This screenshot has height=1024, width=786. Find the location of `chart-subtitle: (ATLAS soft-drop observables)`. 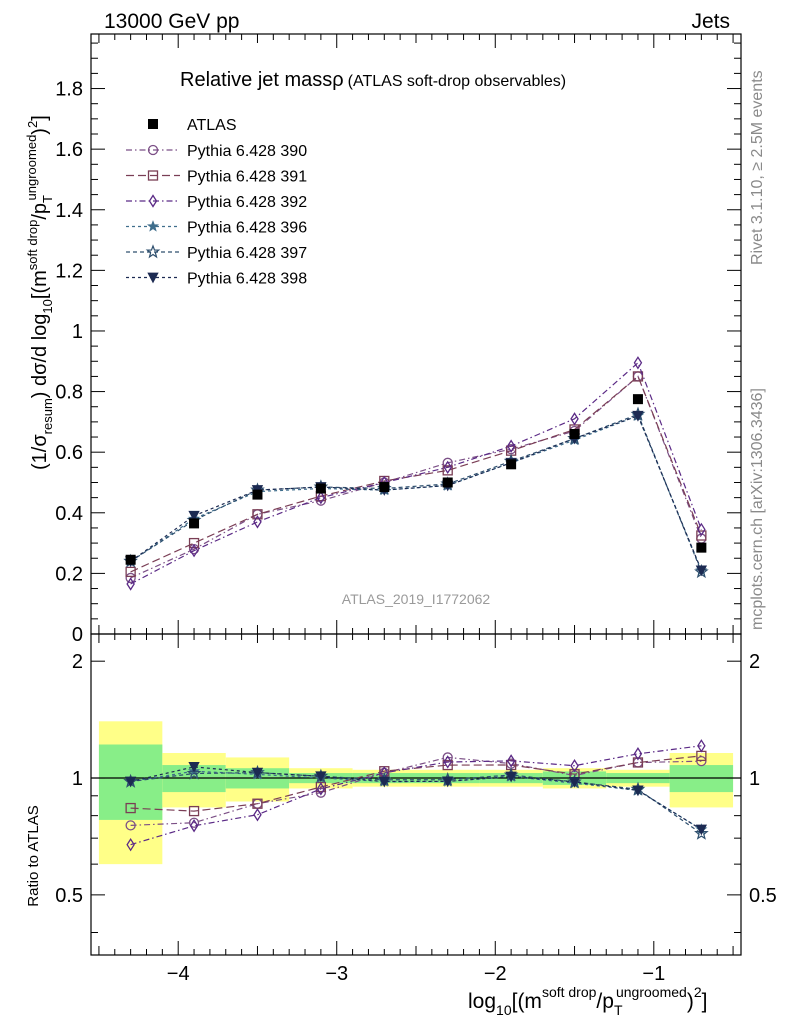

chart-subtitle: (ATLAS soft-drop observables) is located at coordinates (457, 81).